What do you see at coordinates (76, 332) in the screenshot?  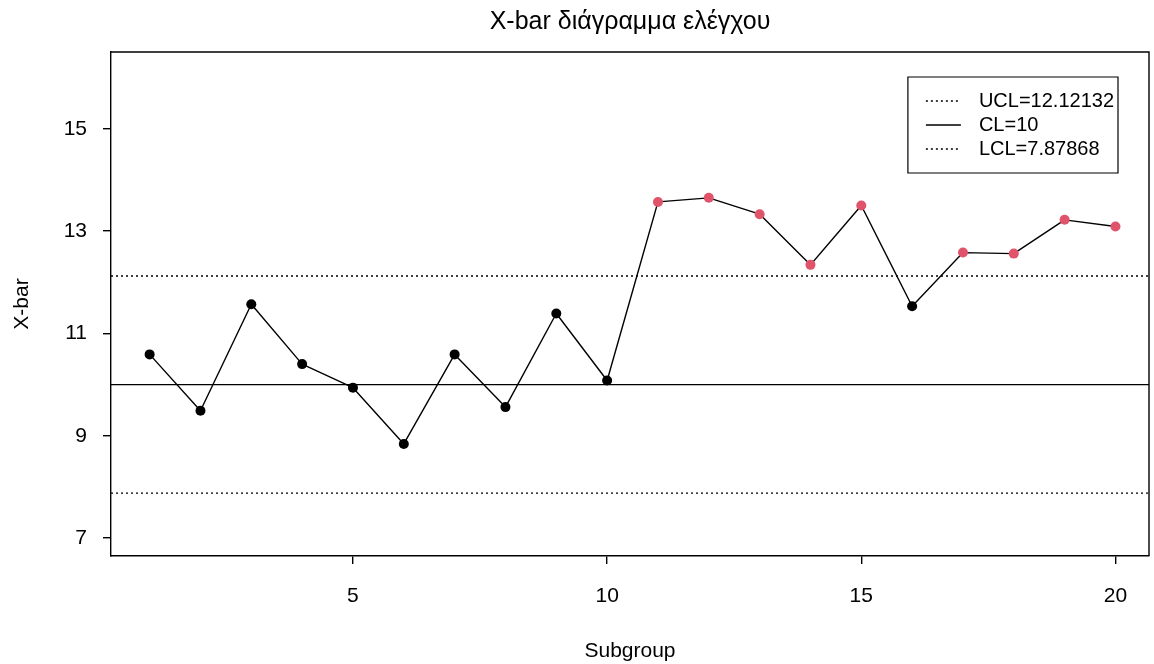 I see `y-tick-label: 11` at bounding box center [76, 332].